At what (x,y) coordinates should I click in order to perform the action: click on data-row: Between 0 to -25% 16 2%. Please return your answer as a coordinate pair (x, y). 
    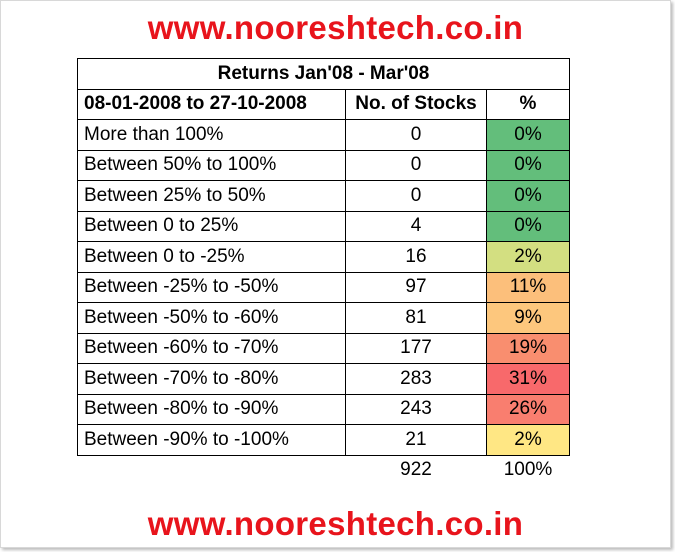
    Looking at the image, I should click on (323, 257).